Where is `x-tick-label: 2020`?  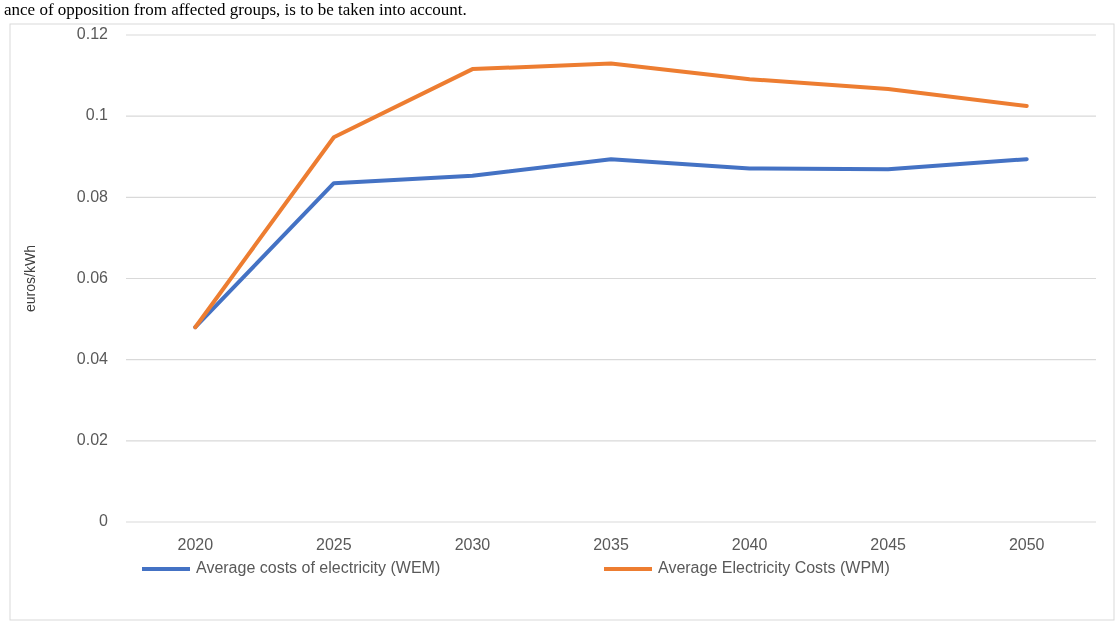 x-tick-label: 2020 is located at coordinates (195, 544).